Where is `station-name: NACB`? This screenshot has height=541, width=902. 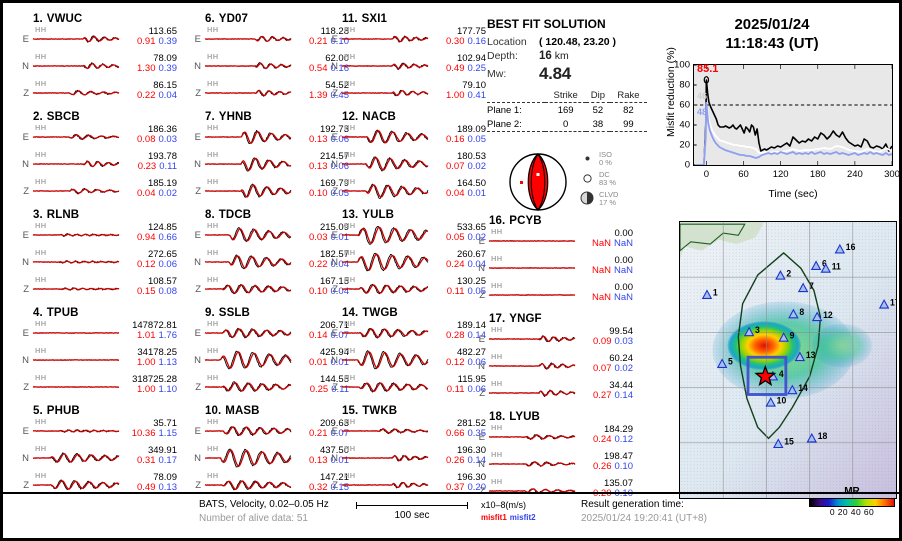 station-name: NACB is located at coordinates (379, 117).